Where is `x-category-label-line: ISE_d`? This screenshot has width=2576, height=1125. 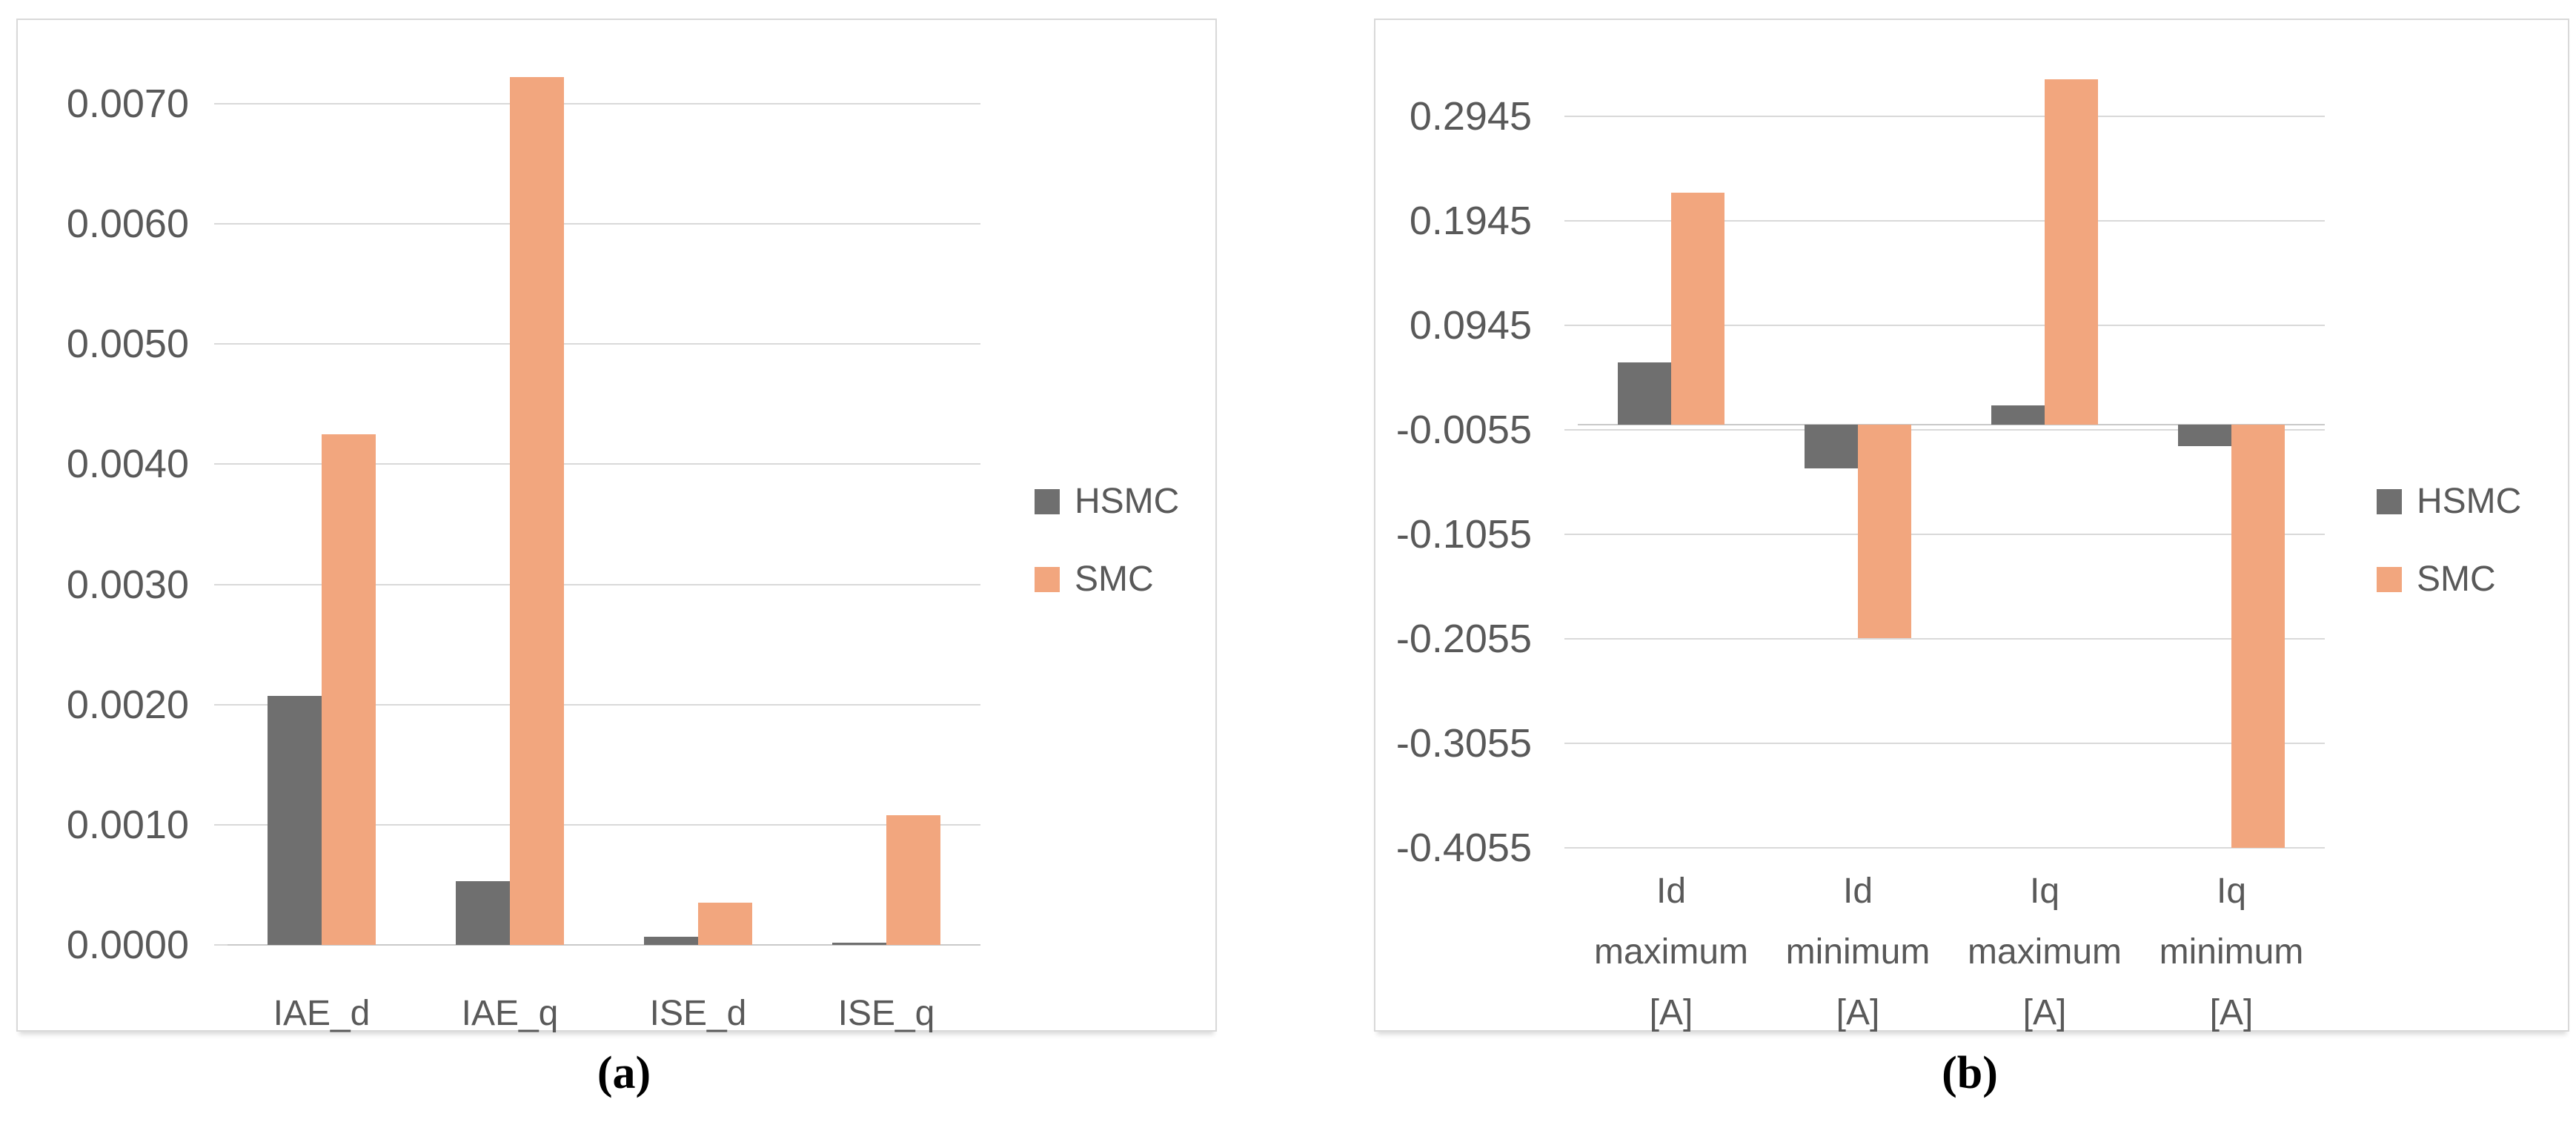 x-category-label-line: ISE_d is located at coordinates (698, 1014).